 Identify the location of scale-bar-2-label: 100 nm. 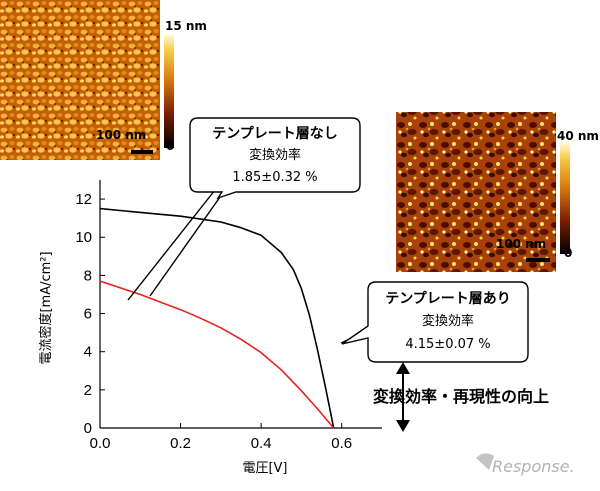
(521, 244).